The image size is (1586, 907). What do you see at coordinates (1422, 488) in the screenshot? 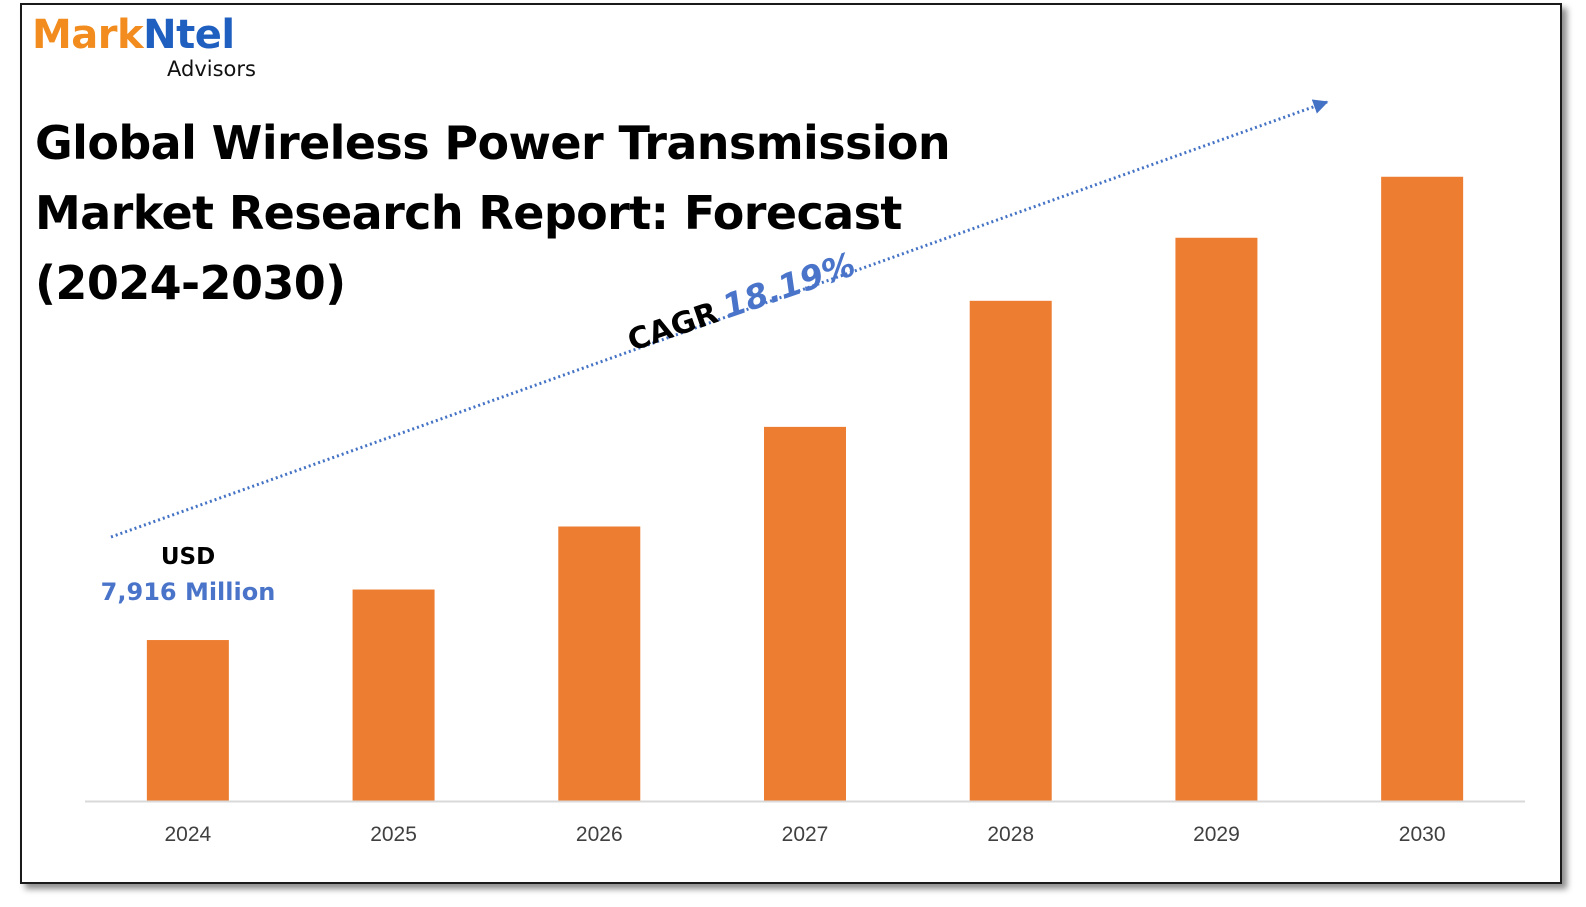
I see `bar-2030` at bounding box center [1422, 488].